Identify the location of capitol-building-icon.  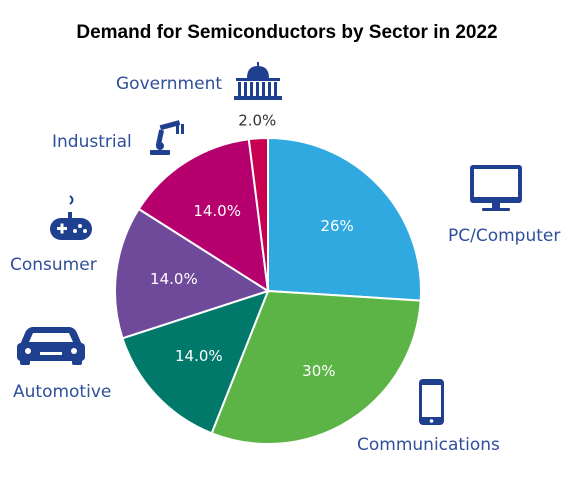
(258, 81).